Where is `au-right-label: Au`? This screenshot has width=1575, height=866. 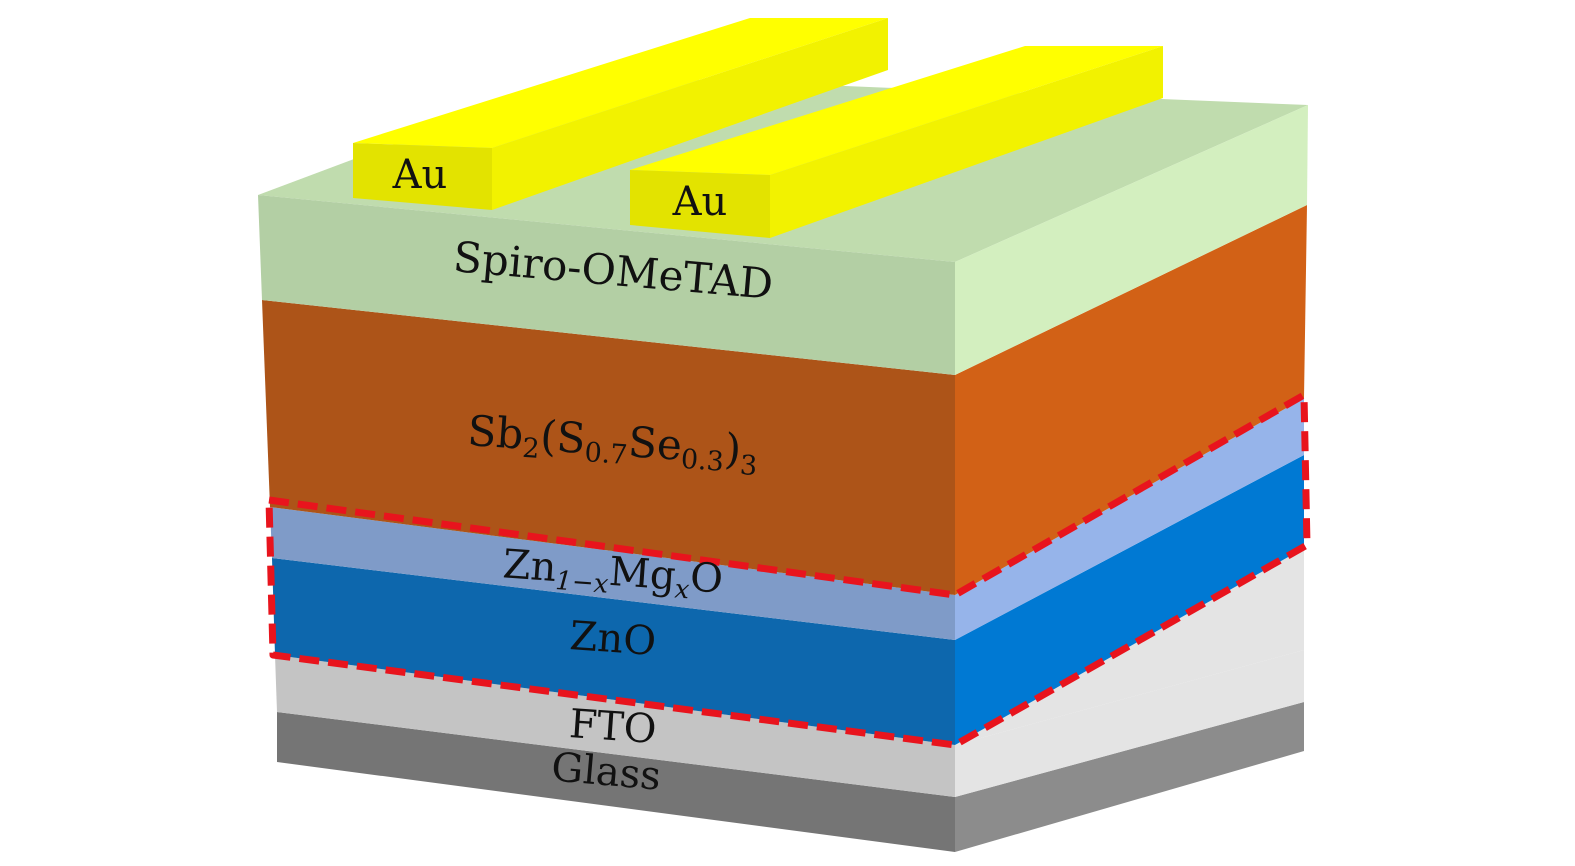
au-right-label: Au is located at coordinates (700, 202).